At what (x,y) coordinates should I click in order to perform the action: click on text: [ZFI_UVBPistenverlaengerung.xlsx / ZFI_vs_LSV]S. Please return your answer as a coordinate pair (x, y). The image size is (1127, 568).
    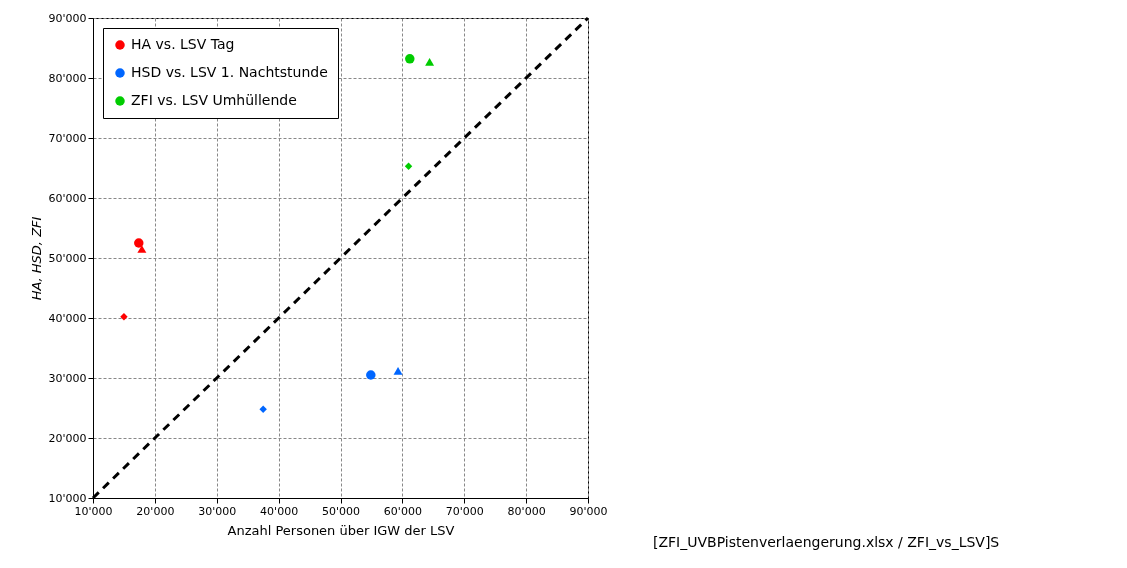
    Looking at the image, I should click on (826, 542).